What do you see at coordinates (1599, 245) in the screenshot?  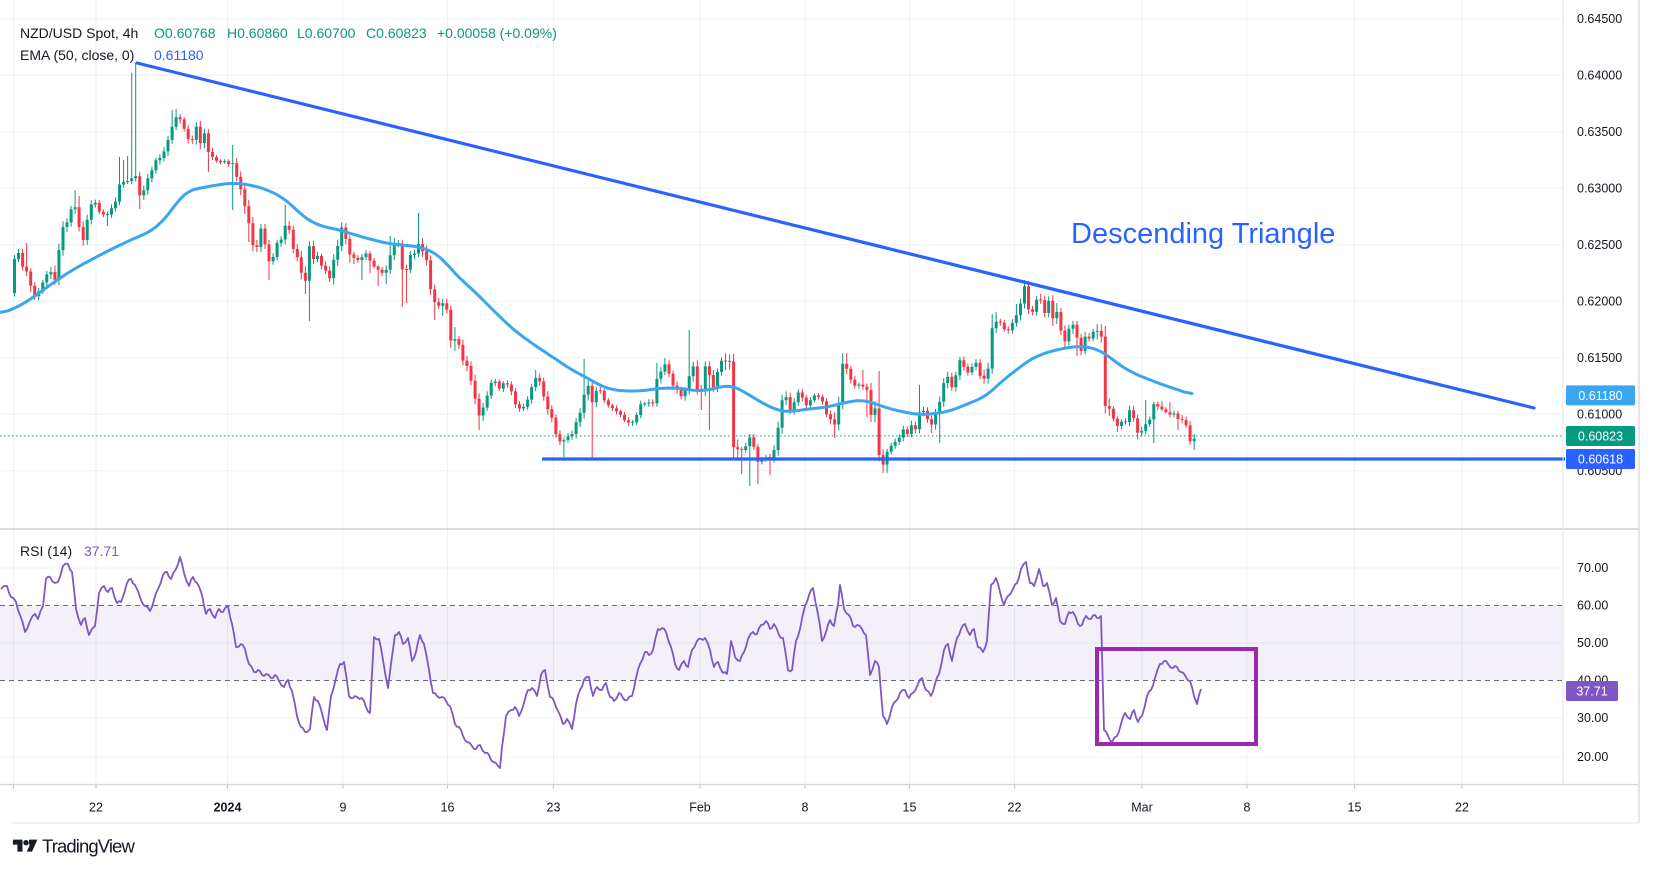 I see `svg-text: 0.62500` at bounding box center [1599, 245].